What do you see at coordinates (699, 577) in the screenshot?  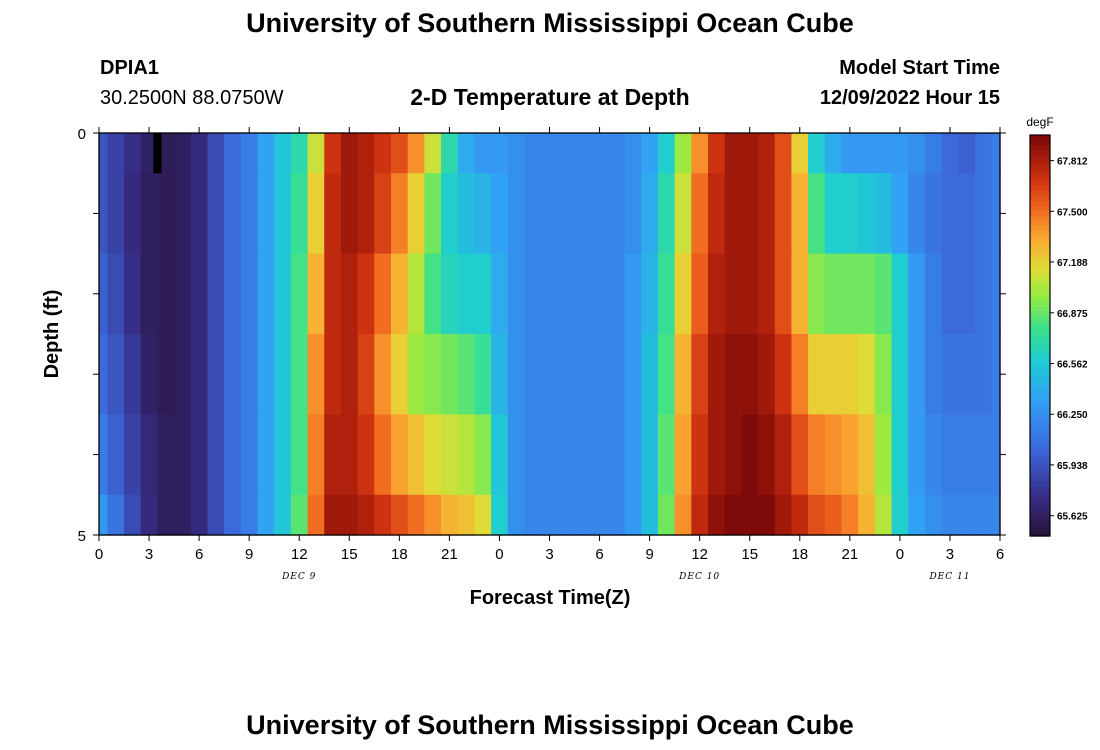 I see `x-date-label: DEC 10` at bounding box center [699, 577].